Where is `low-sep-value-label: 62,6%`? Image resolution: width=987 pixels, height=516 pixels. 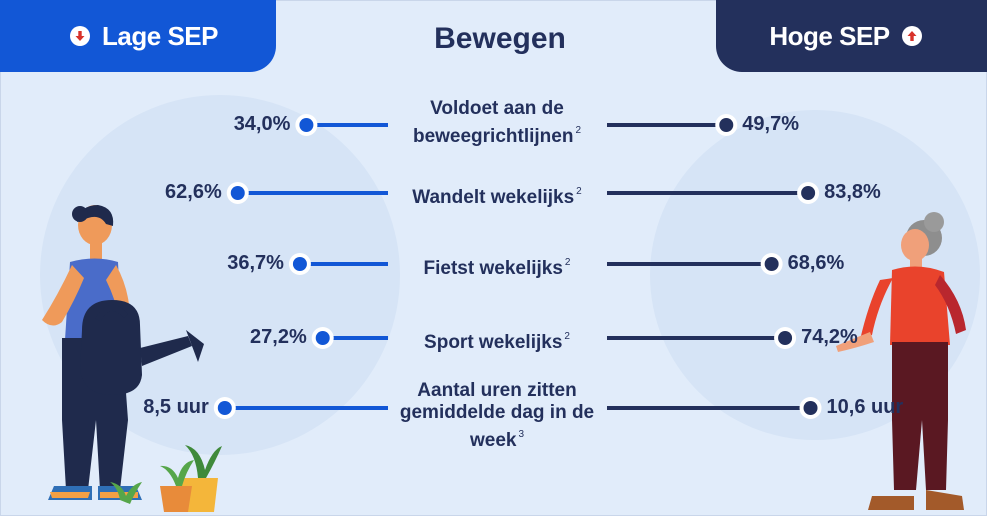
low-sep-value-label: 62,6% is located at coordinates (193, 192).